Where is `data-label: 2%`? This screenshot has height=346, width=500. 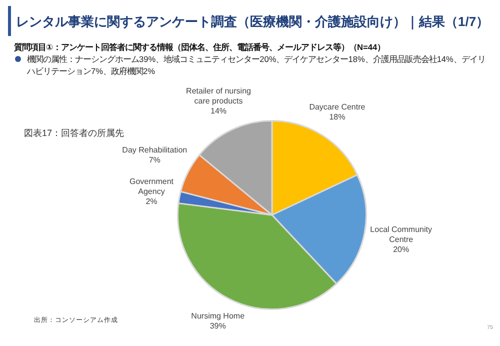
data-label: 2% is located at coordinates (152, 201).